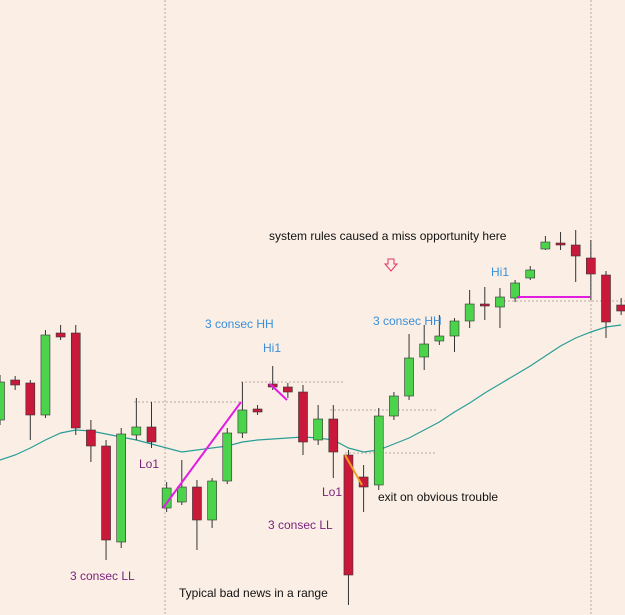 This screenshot has width=625, height=615. Describe the element at coordinates (438, 497) in the screenshot. I see `annotation: exit on obvious trouble` at that location.